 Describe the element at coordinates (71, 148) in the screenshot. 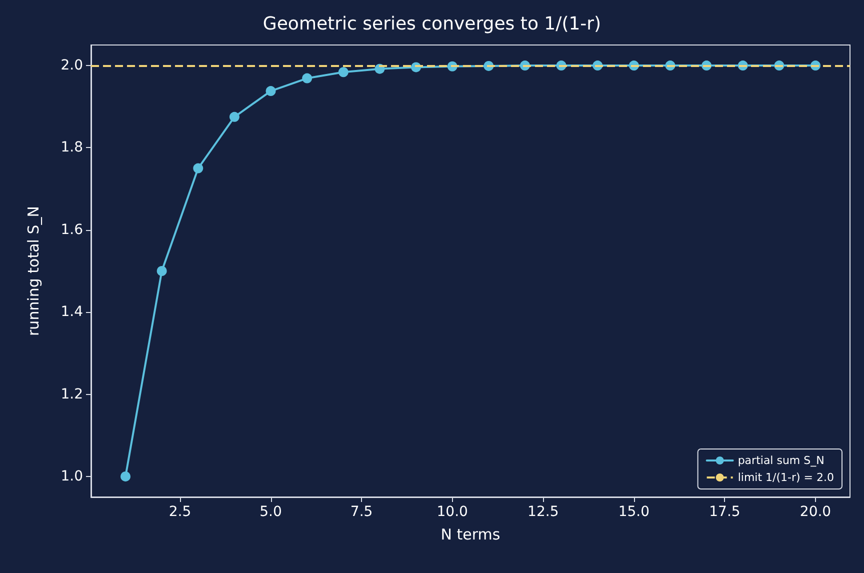

I see `y-tick-label: 1.8` at that location.